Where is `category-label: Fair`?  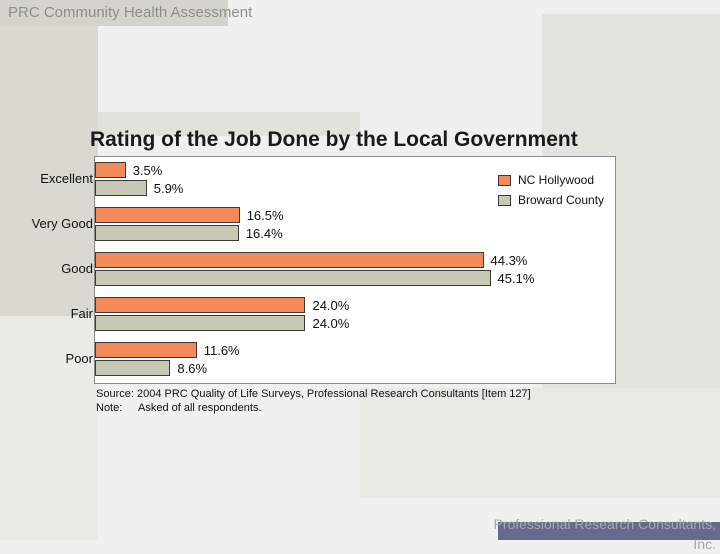
category-label: Fair is located at coordinates (81, 313).